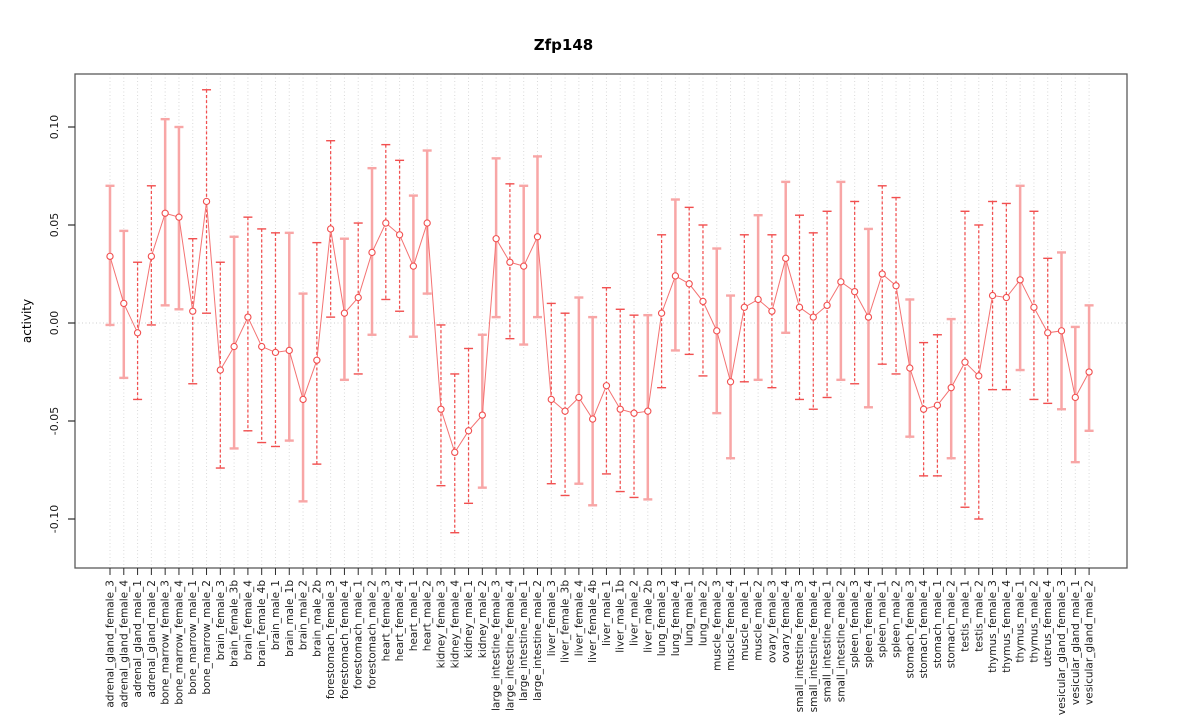 The width and height of the screenshot is (1200, 720). I want to click on data-point-brain_female_3b, so click(234, 346).